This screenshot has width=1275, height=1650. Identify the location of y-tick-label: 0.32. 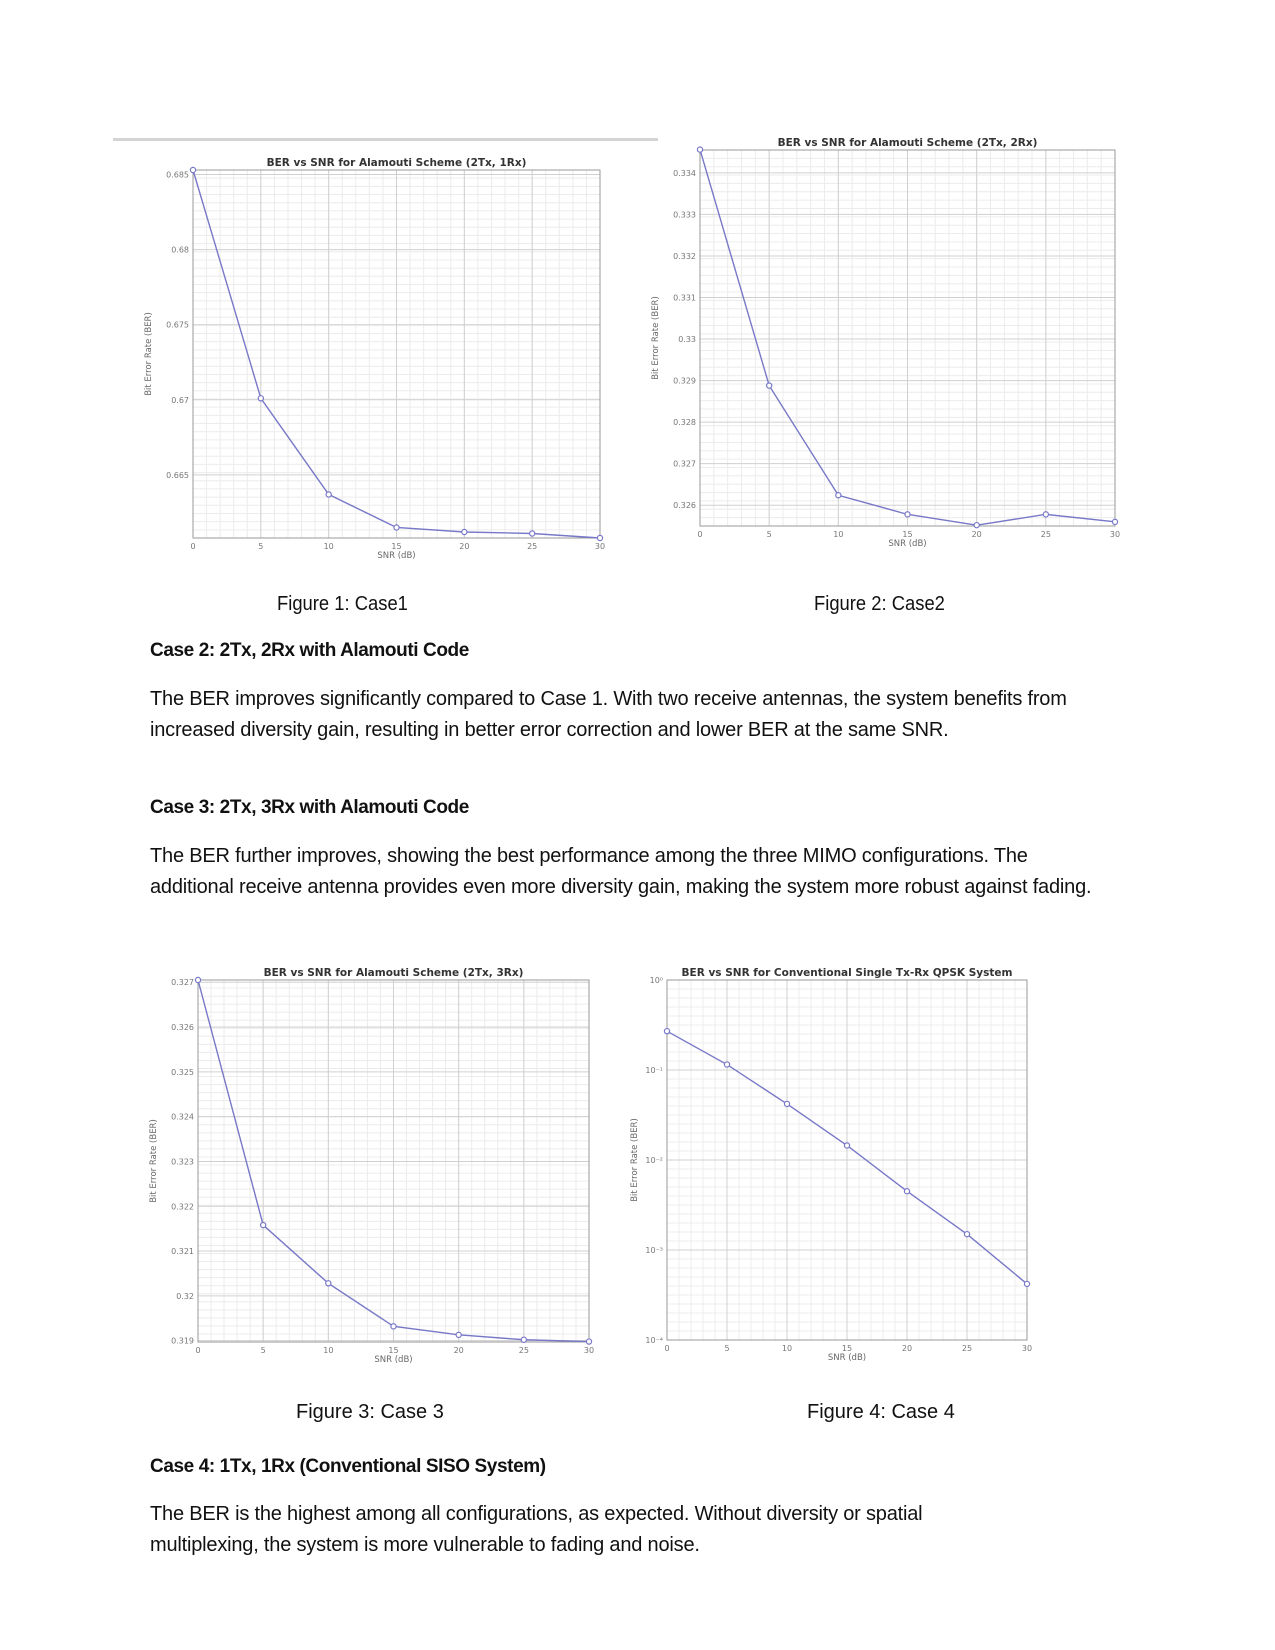
(185, 1296).